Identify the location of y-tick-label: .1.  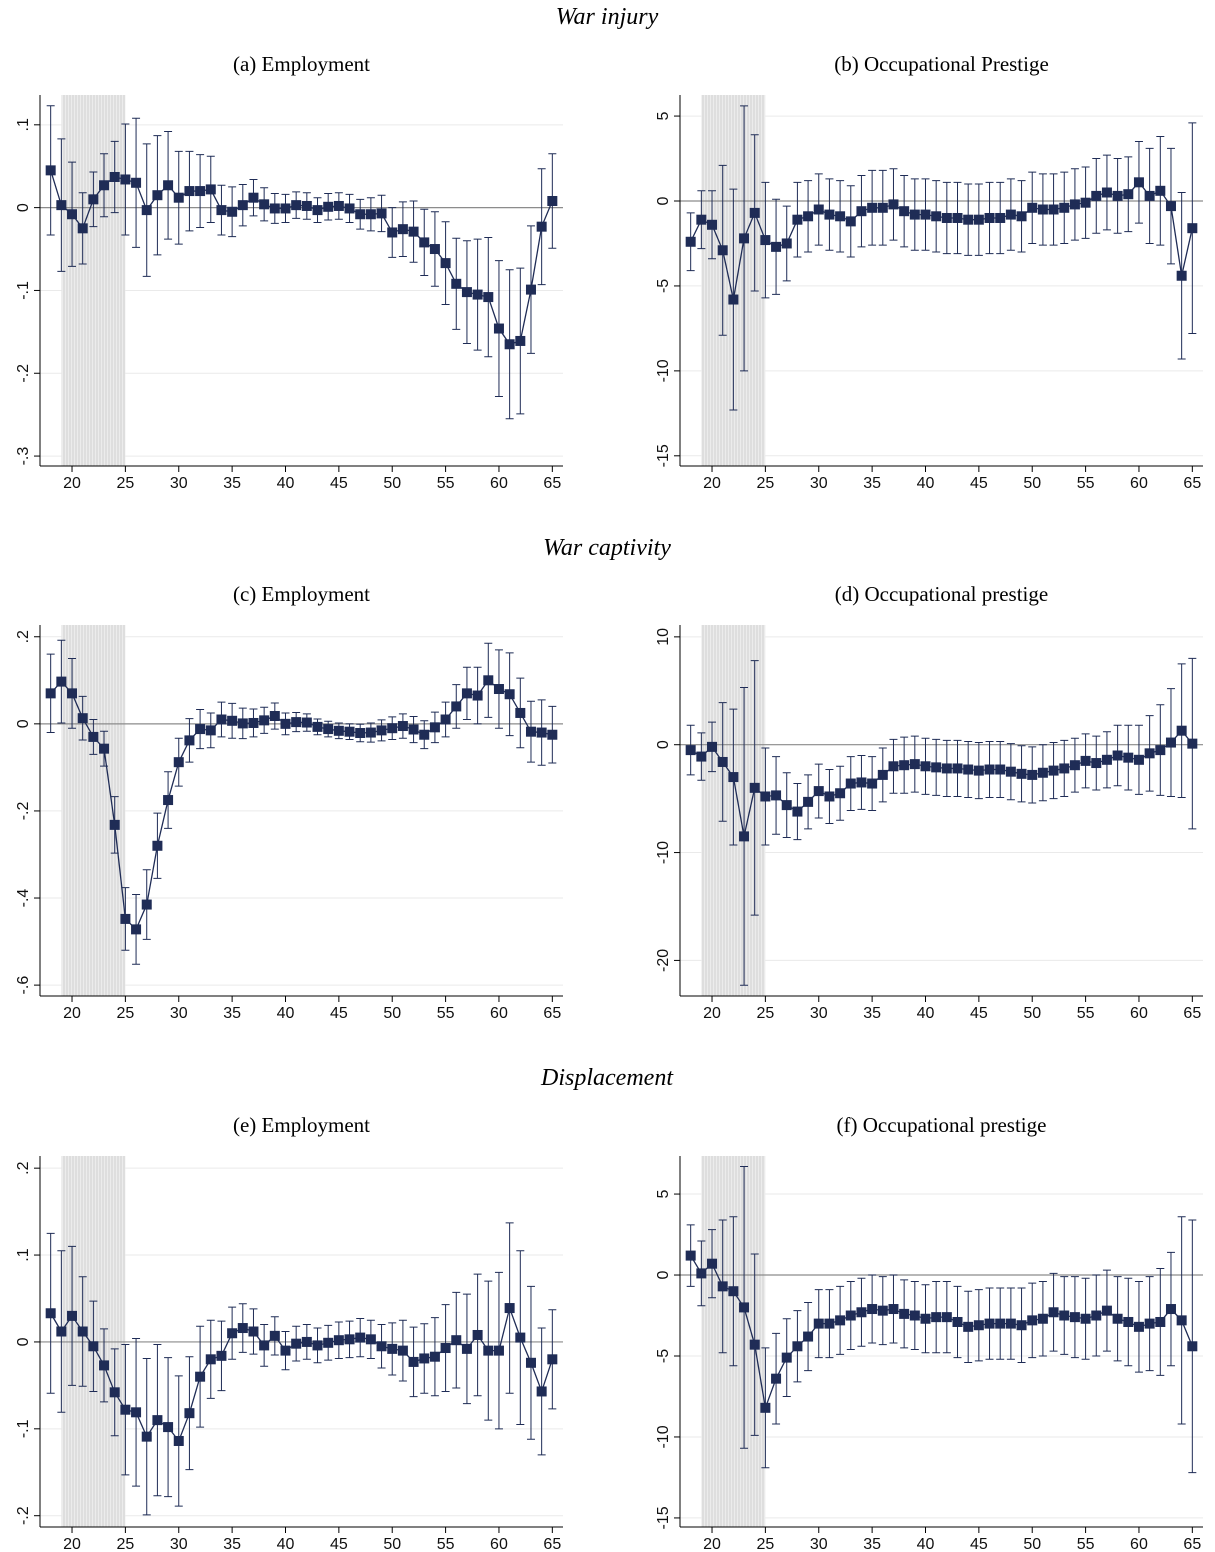
(23, 1254).